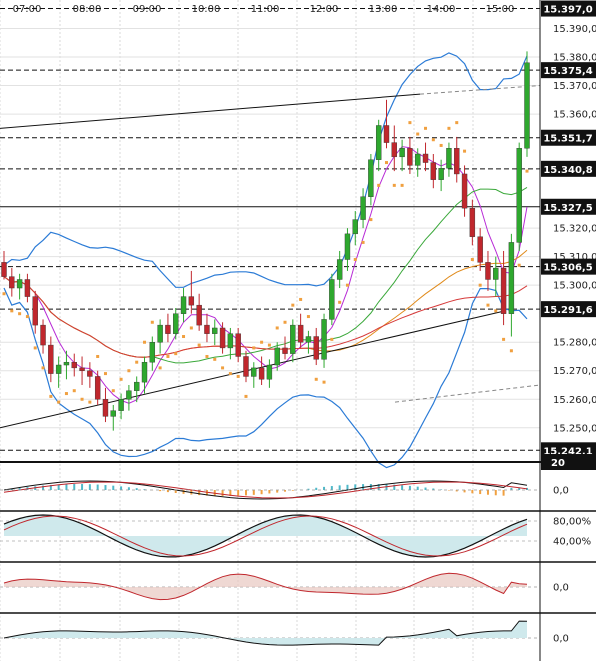 This screenshot has width=596, height=665. I want to click on price-tick-label: 15.250,0, so click(574, 428).